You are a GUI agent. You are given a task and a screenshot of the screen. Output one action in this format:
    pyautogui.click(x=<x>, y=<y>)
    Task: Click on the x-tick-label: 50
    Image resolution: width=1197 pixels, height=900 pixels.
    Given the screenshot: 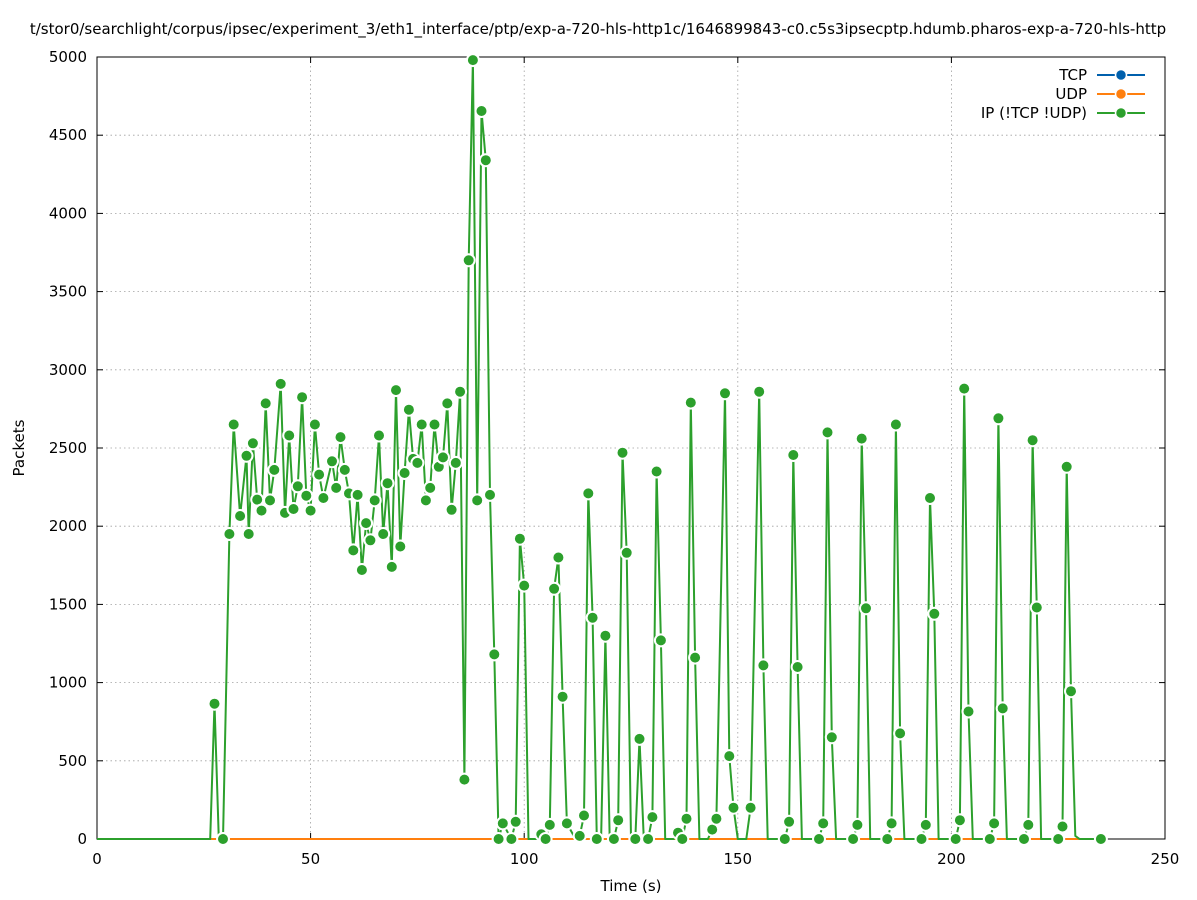 What is the action you would take?
    pyautogui.click(x=310, y=859)
    